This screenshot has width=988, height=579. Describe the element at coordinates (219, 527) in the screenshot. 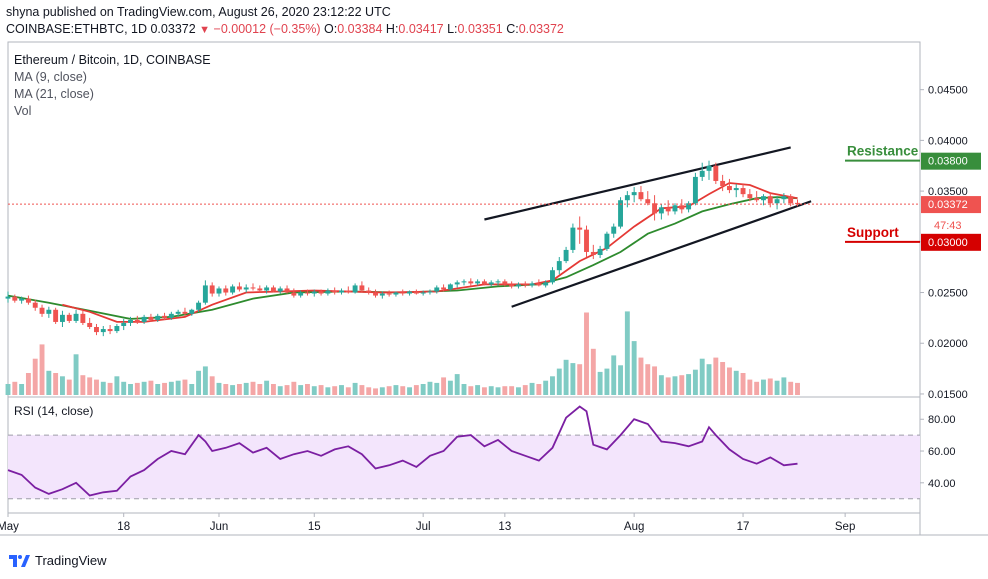

I see `time-tick-label: Jun` at that location.